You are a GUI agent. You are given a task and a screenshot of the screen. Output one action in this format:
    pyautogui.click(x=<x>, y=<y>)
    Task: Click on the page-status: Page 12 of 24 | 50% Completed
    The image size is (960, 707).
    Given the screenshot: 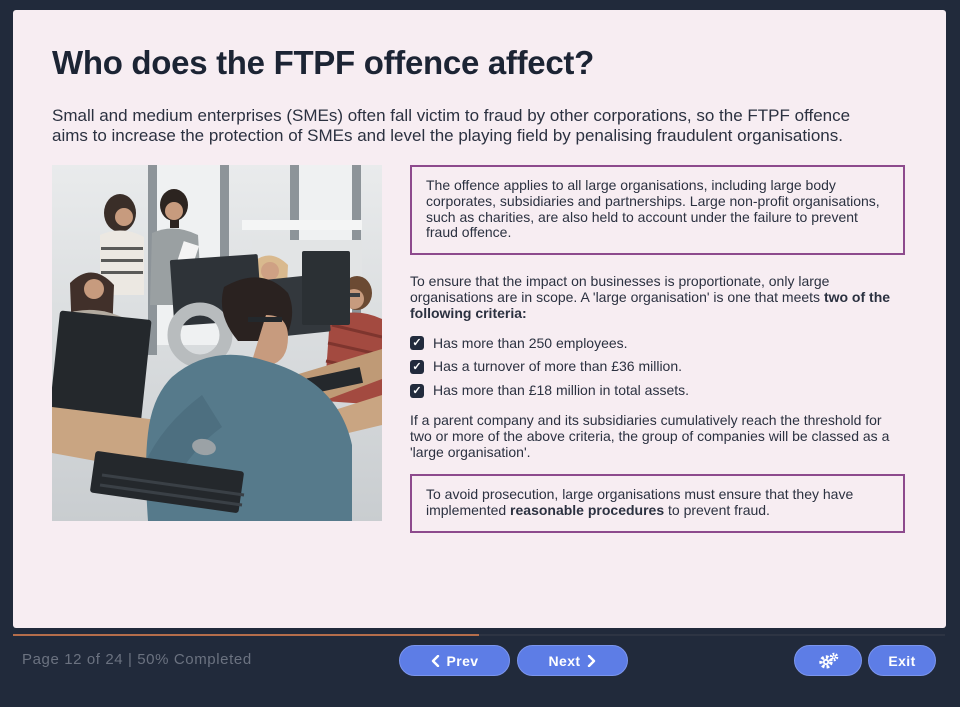 What is the action you would take?
    pyautogui.click(x=137, y=659)
    